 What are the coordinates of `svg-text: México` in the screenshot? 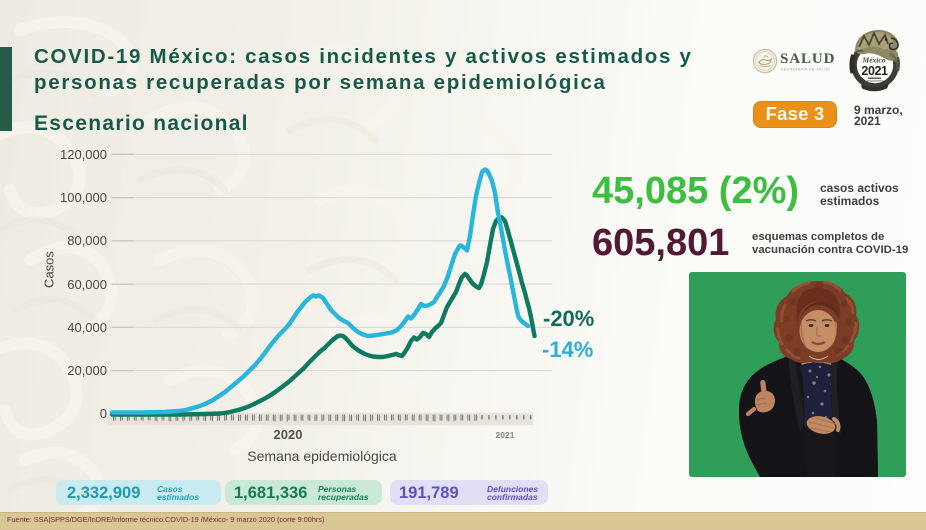 It's located at (874, 60).